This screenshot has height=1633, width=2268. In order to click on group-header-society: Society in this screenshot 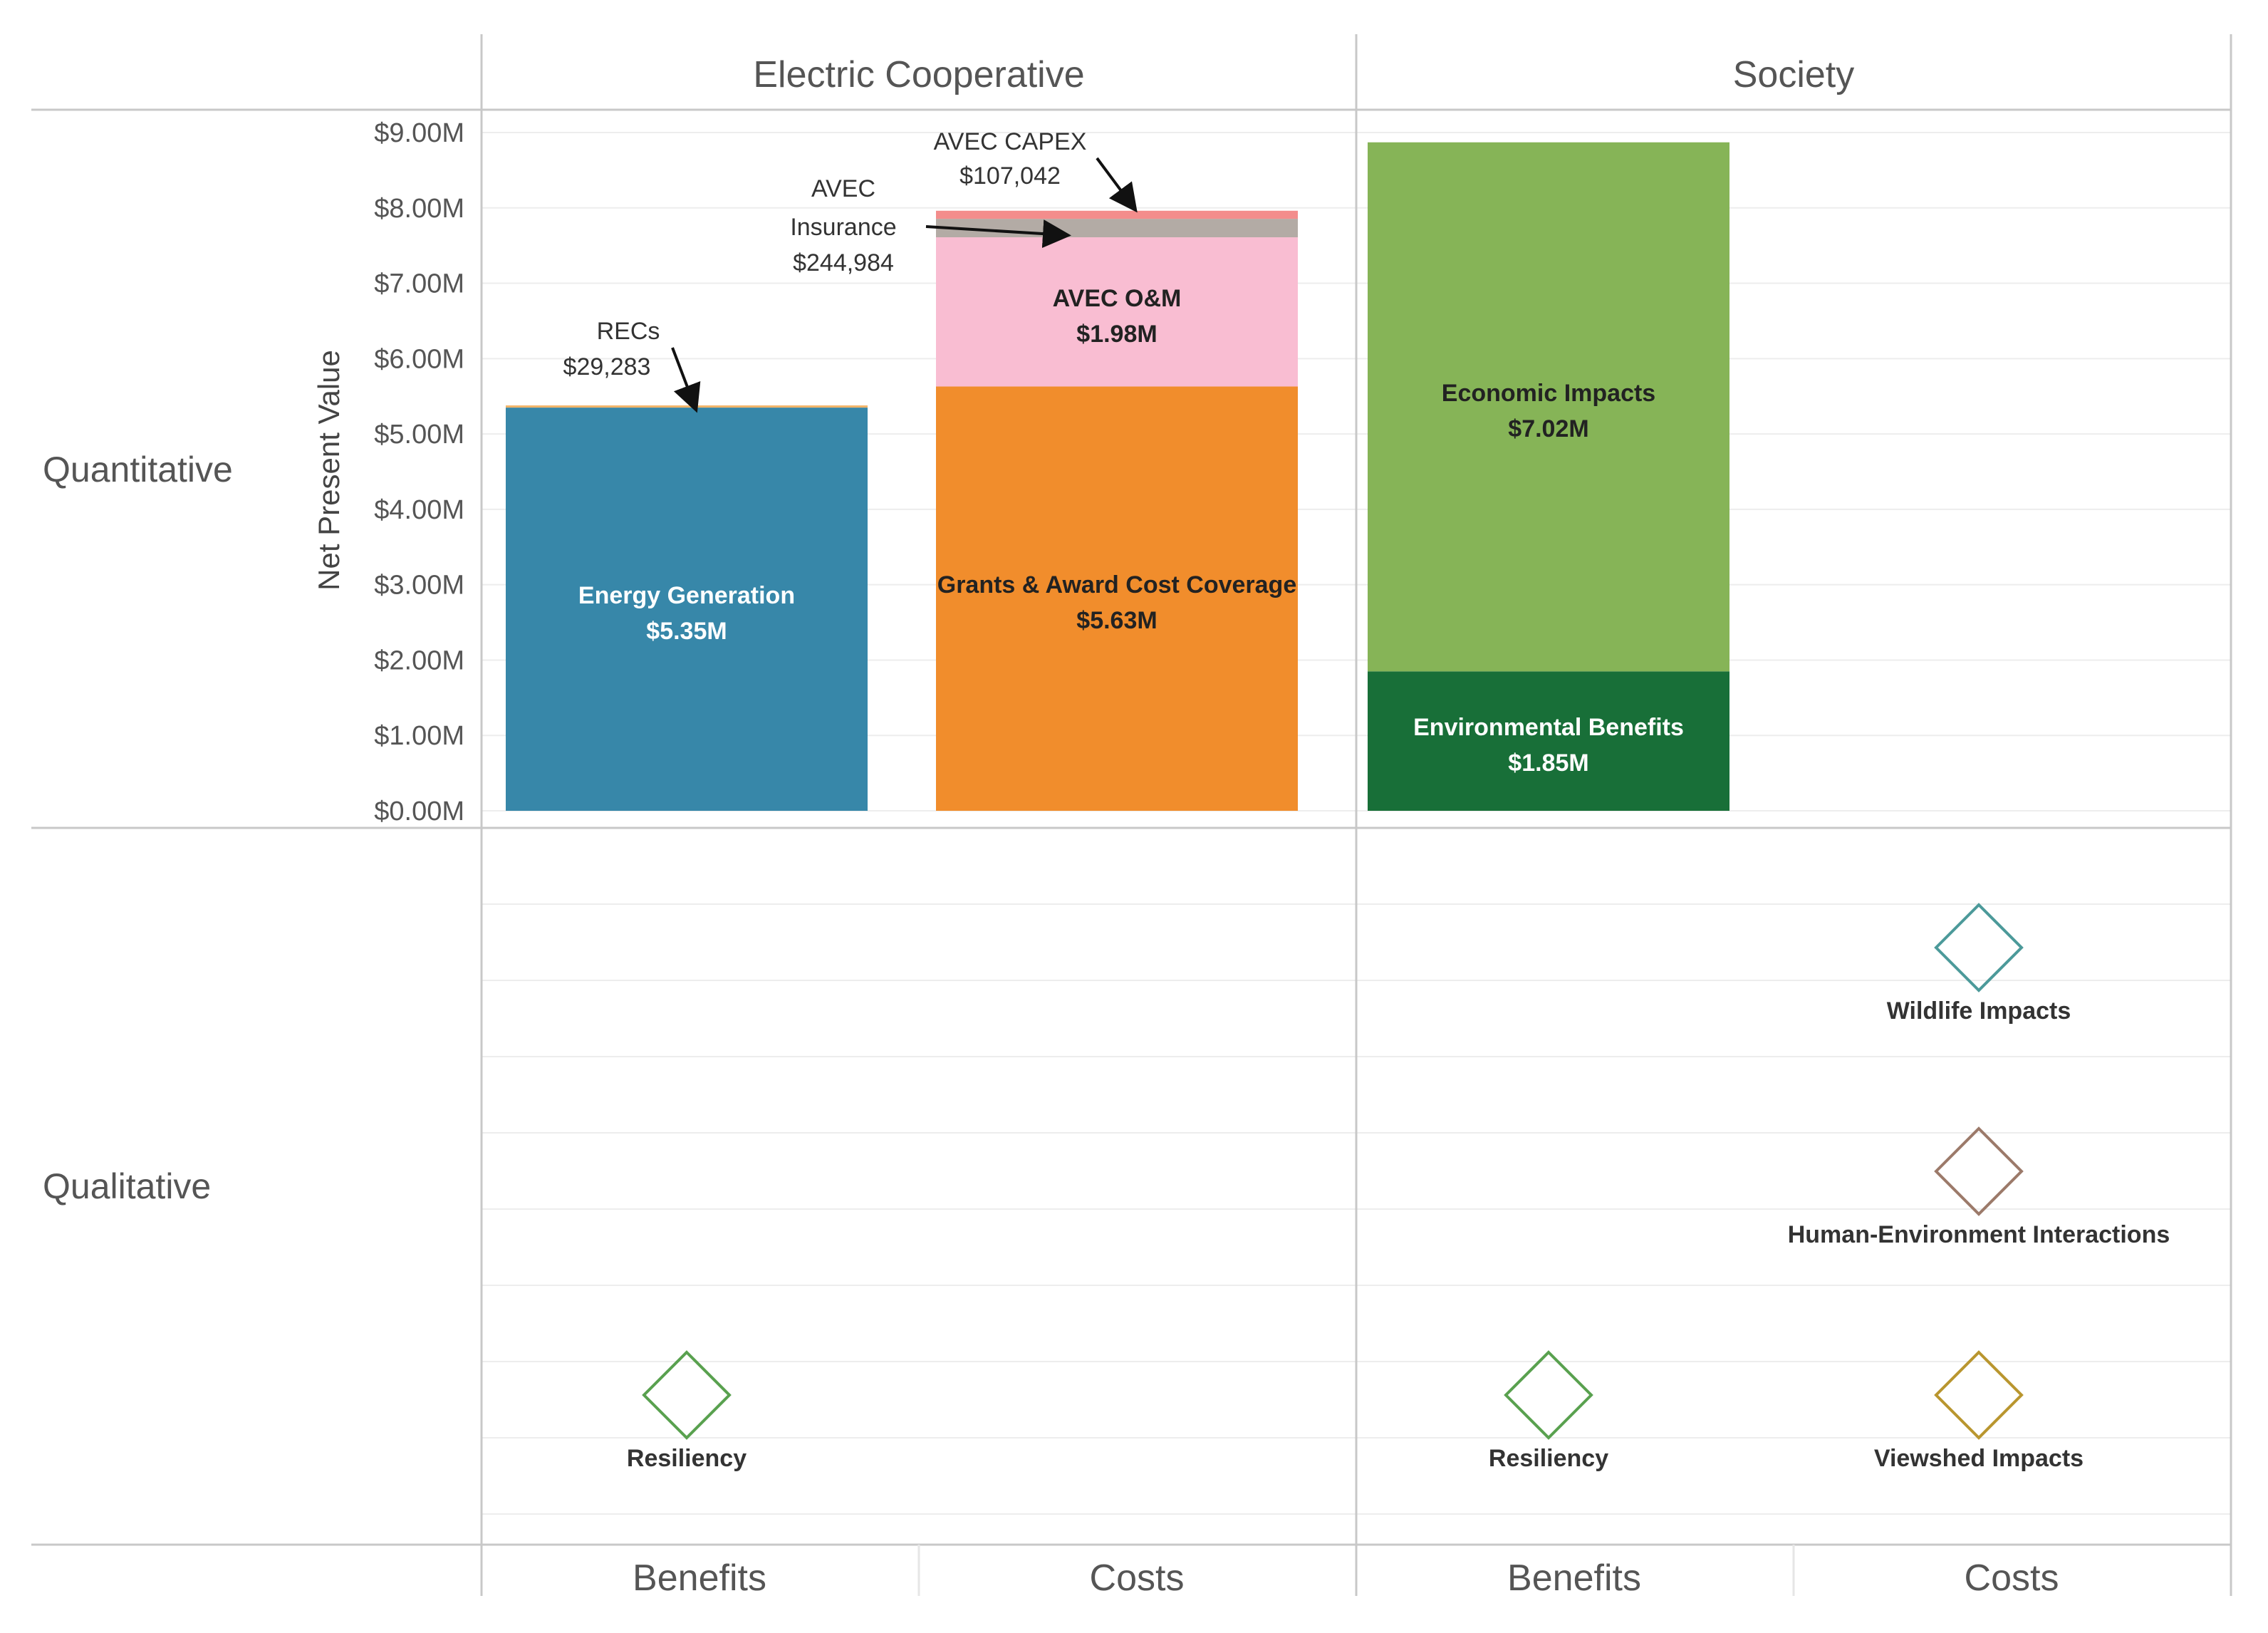, I will do `click(1794, 75)`.